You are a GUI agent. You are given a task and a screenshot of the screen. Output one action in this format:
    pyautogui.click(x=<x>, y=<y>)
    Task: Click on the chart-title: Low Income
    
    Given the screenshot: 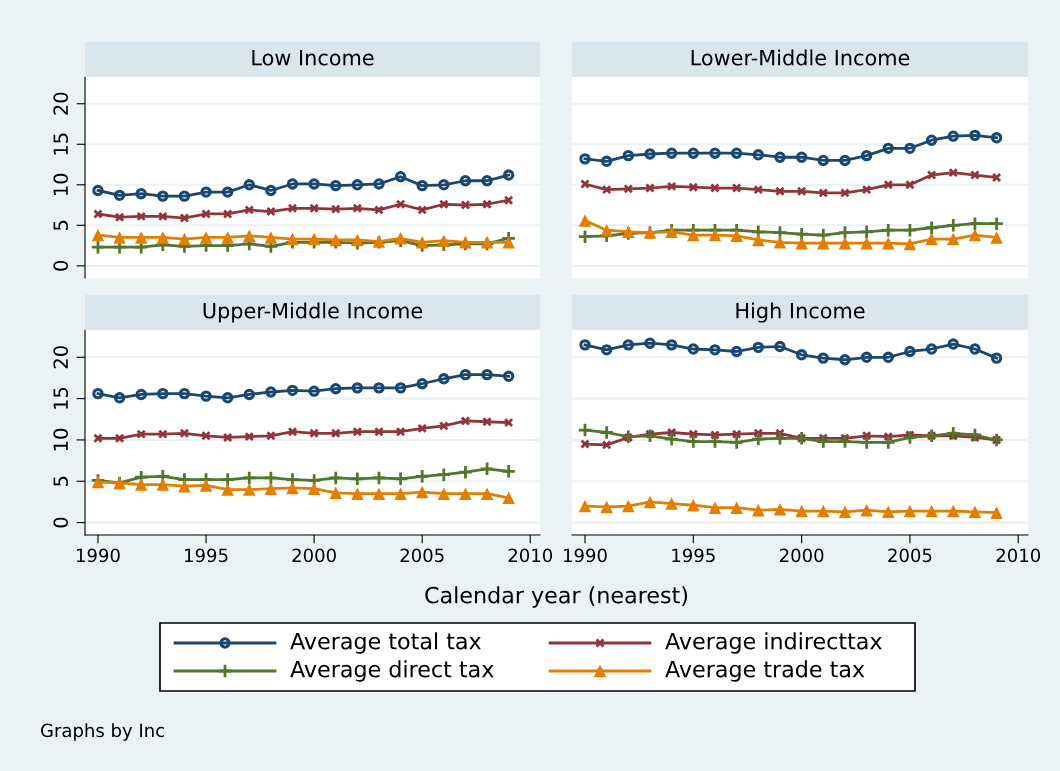 What is the action you would take?
    pyautogui.click(x=313, y=58)
    